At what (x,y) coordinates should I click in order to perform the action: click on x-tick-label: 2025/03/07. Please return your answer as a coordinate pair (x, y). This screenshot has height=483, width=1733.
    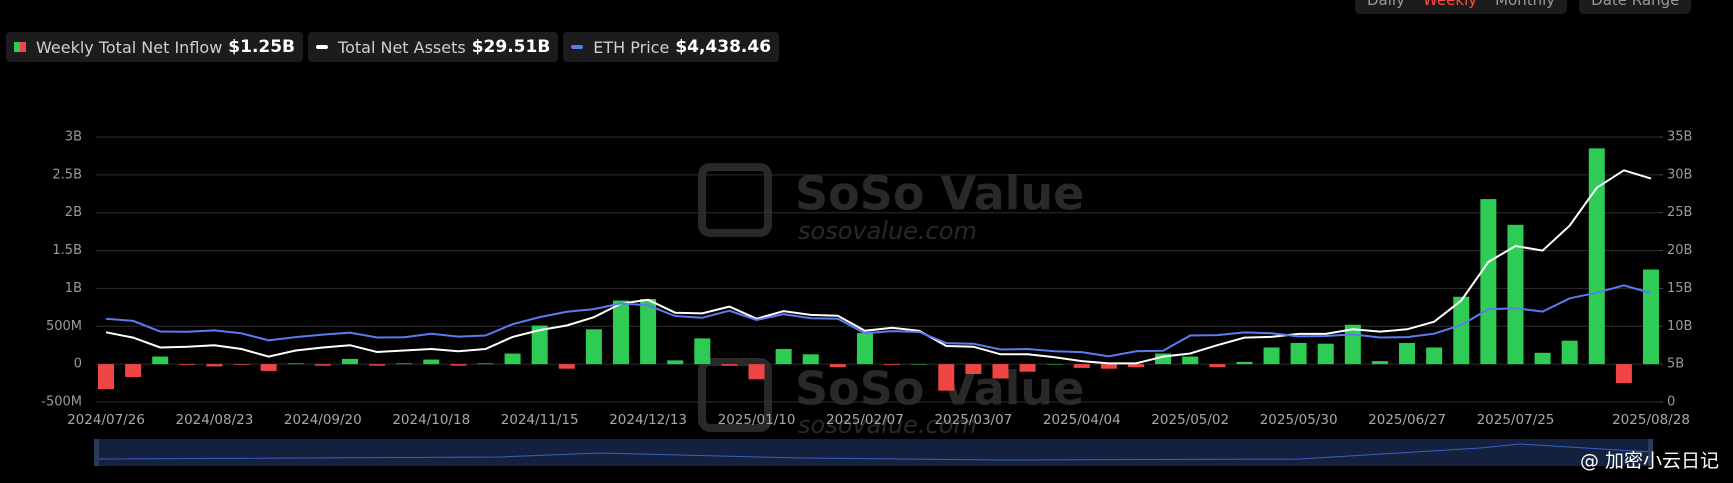
    Looking at the image, I should click on (973, 420).